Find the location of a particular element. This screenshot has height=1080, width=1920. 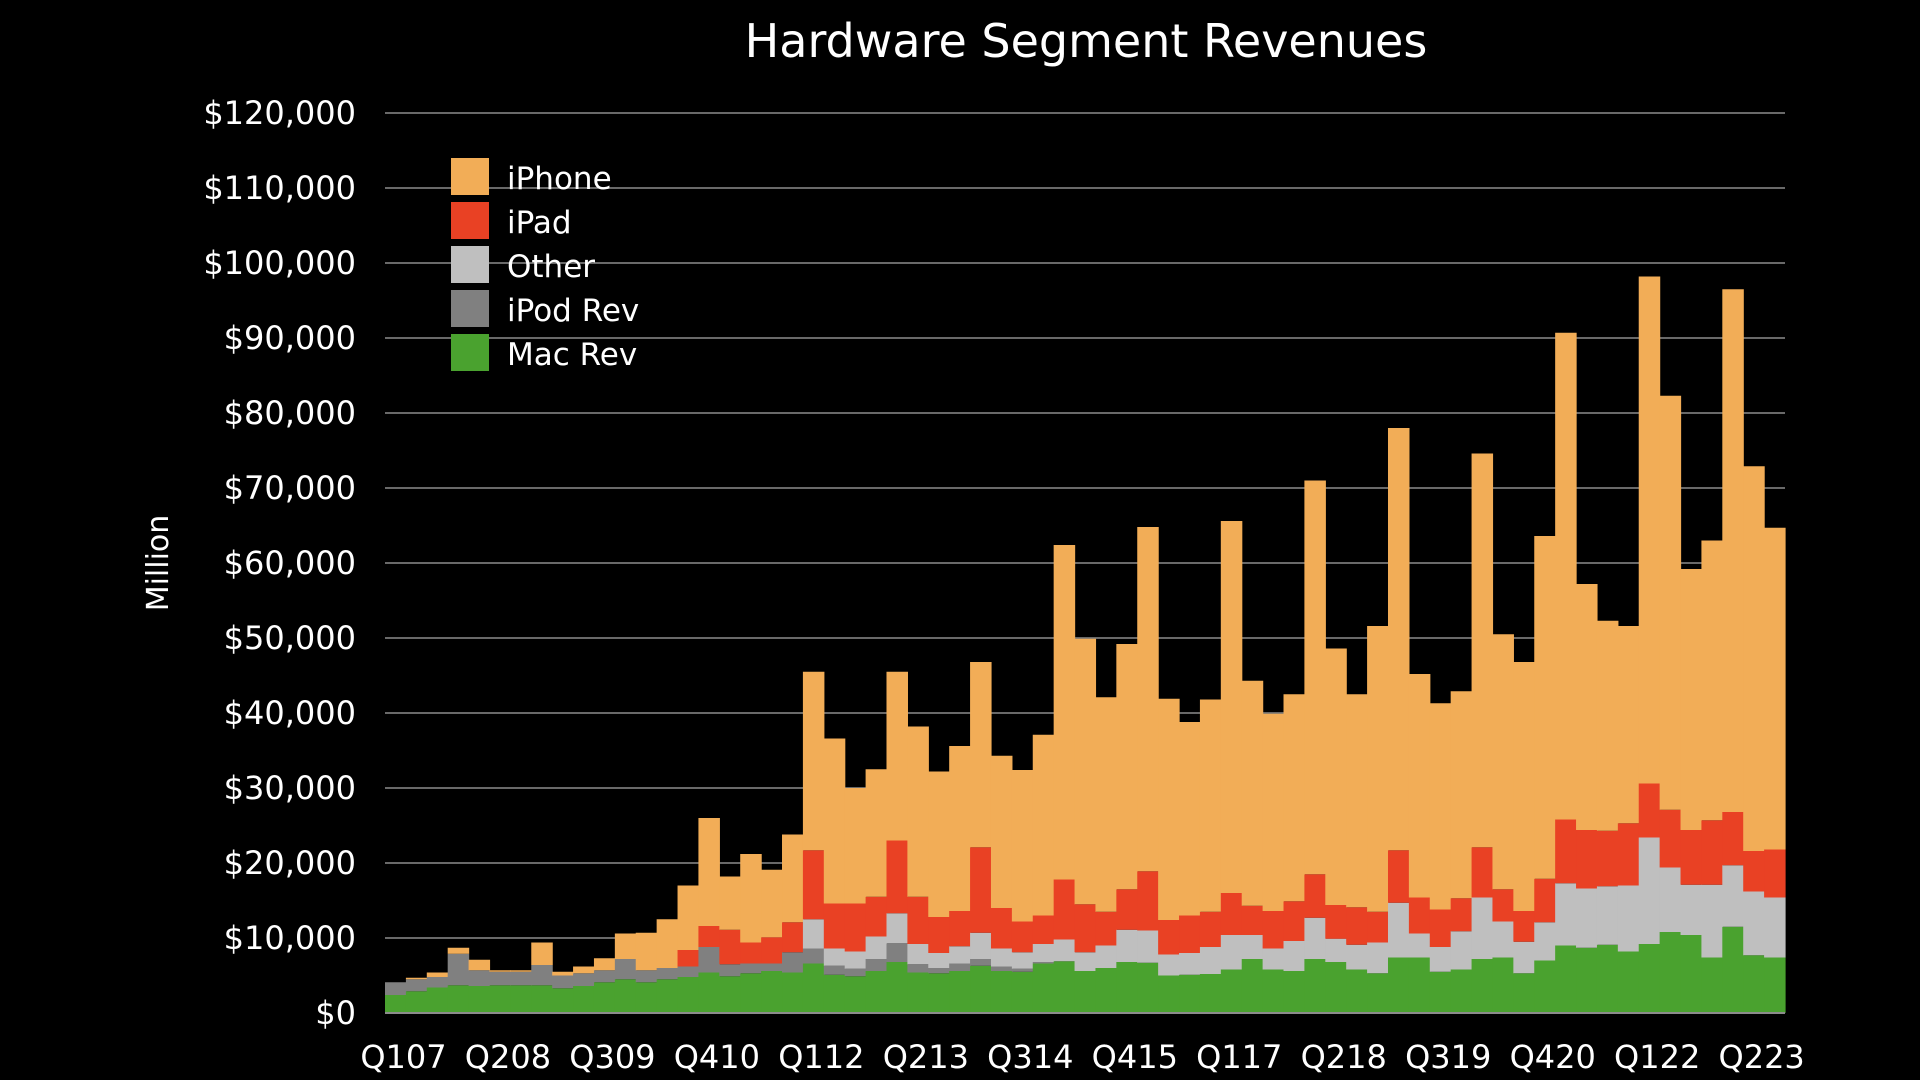

x-tick-label: Q415 is located at coordinates (1135, 1057).